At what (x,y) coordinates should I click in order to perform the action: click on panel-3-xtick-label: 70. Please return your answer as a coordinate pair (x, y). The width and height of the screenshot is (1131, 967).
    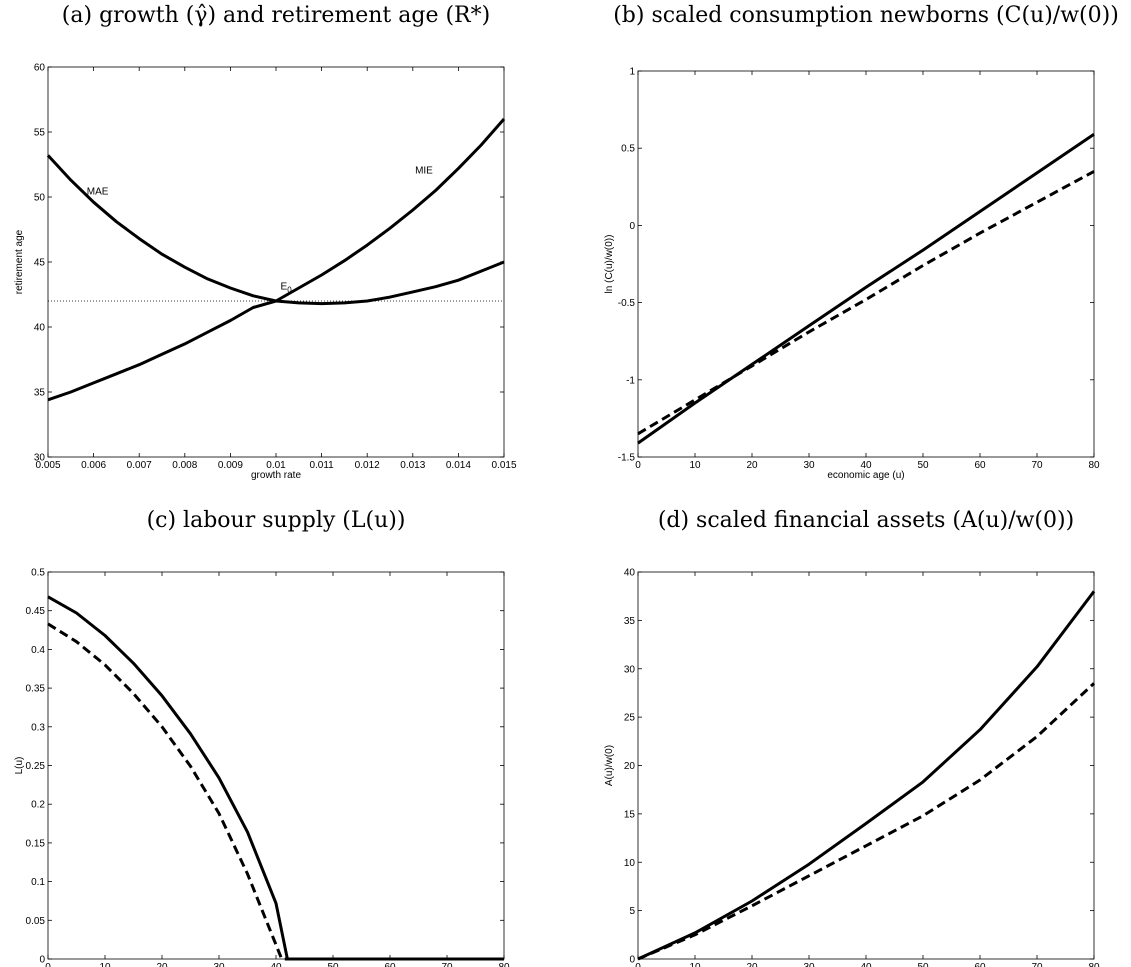
    Looking at the image, I should click on (447, 964).